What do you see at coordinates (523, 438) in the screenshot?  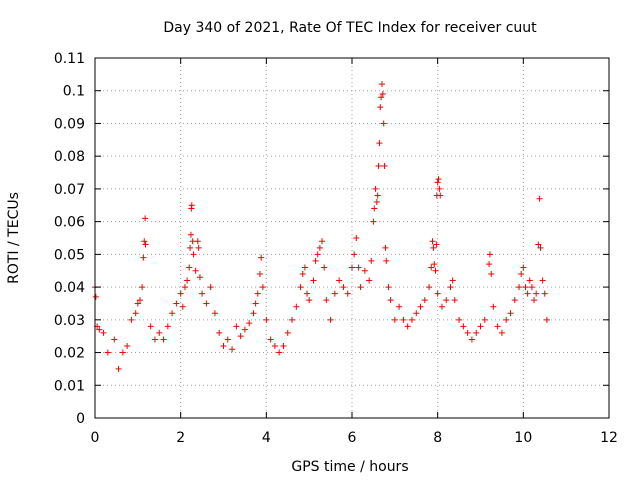 I see `x-tick-label: 10` at bounding box center [523, 438].